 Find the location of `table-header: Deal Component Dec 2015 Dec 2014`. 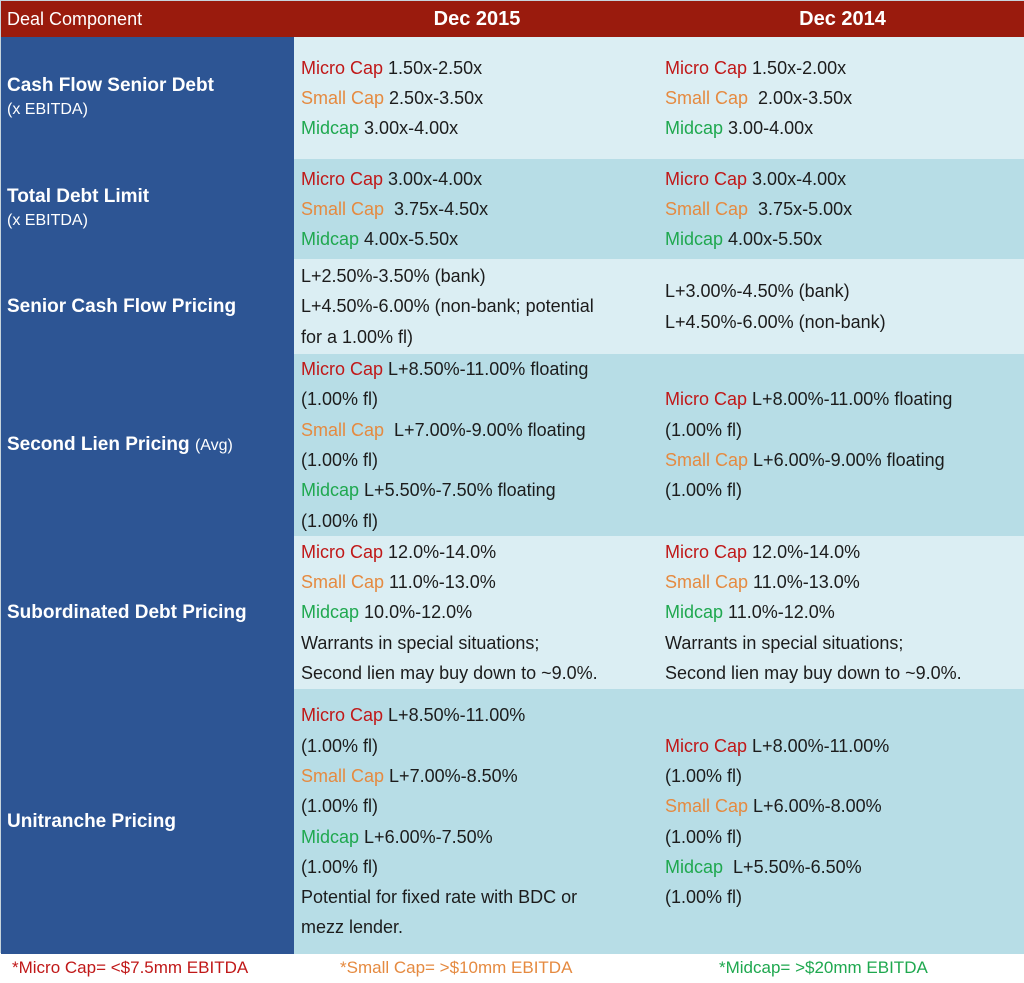

table-header: Deal Component Dec 2015 Dec 2014 is located at coordinates (512, 19).